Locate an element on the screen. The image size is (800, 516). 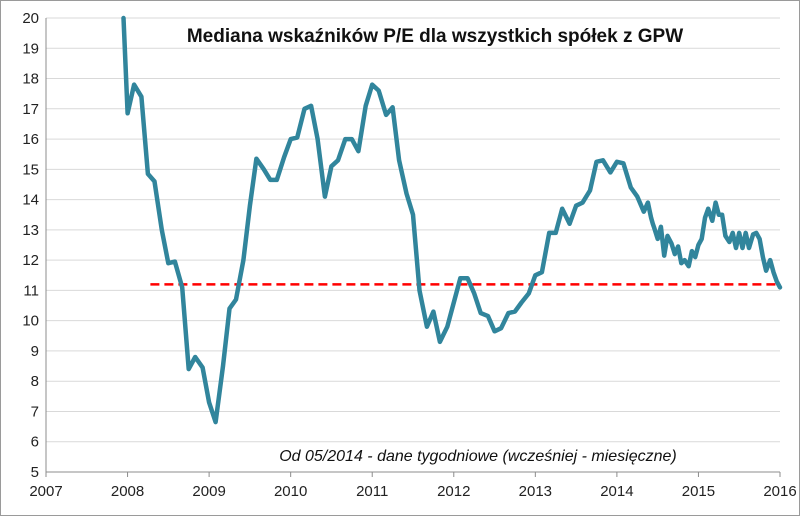
x-tick-label: 2010 is located at coordinates (290, 491).